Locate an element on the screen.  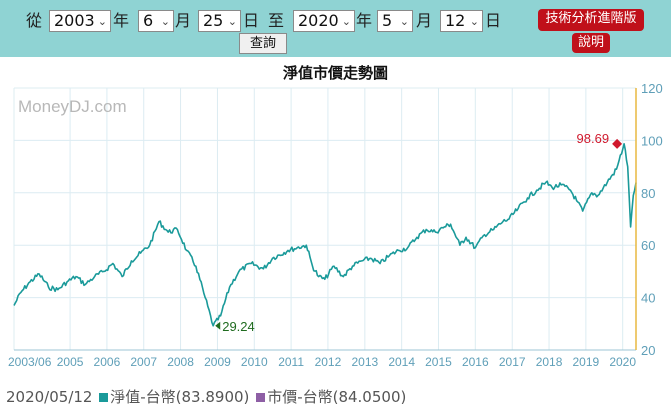
x-tick-label: 2010 is located at coordinates (254, 362).